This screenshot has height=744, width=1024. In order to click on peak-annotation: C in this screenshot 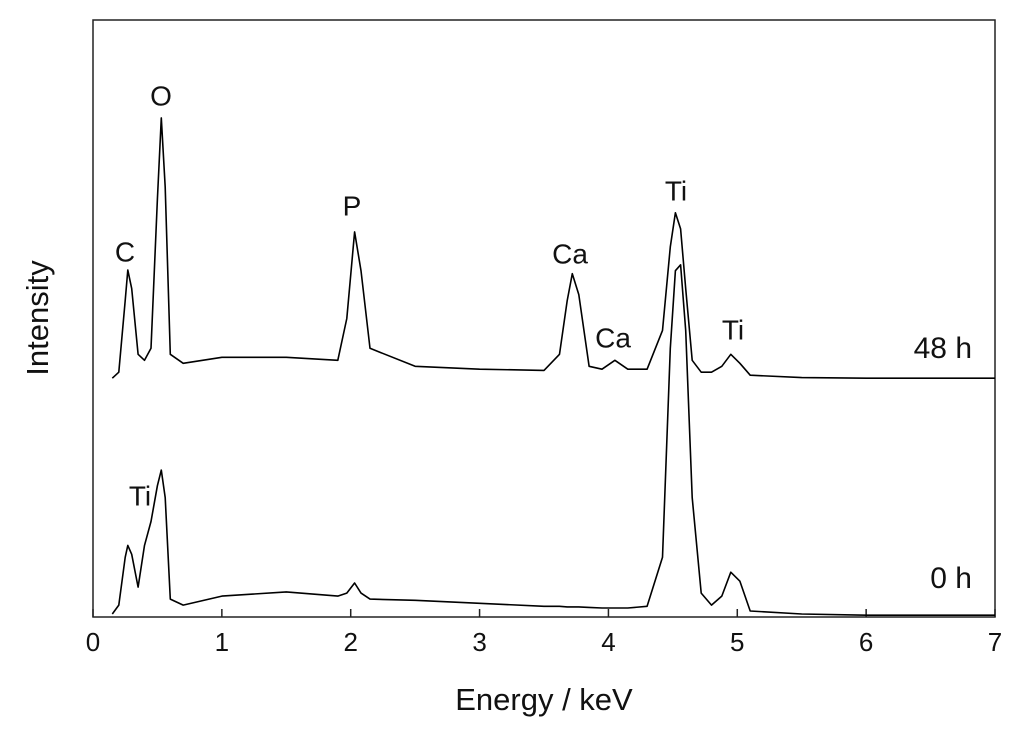, I will do `click(125, 251)`.